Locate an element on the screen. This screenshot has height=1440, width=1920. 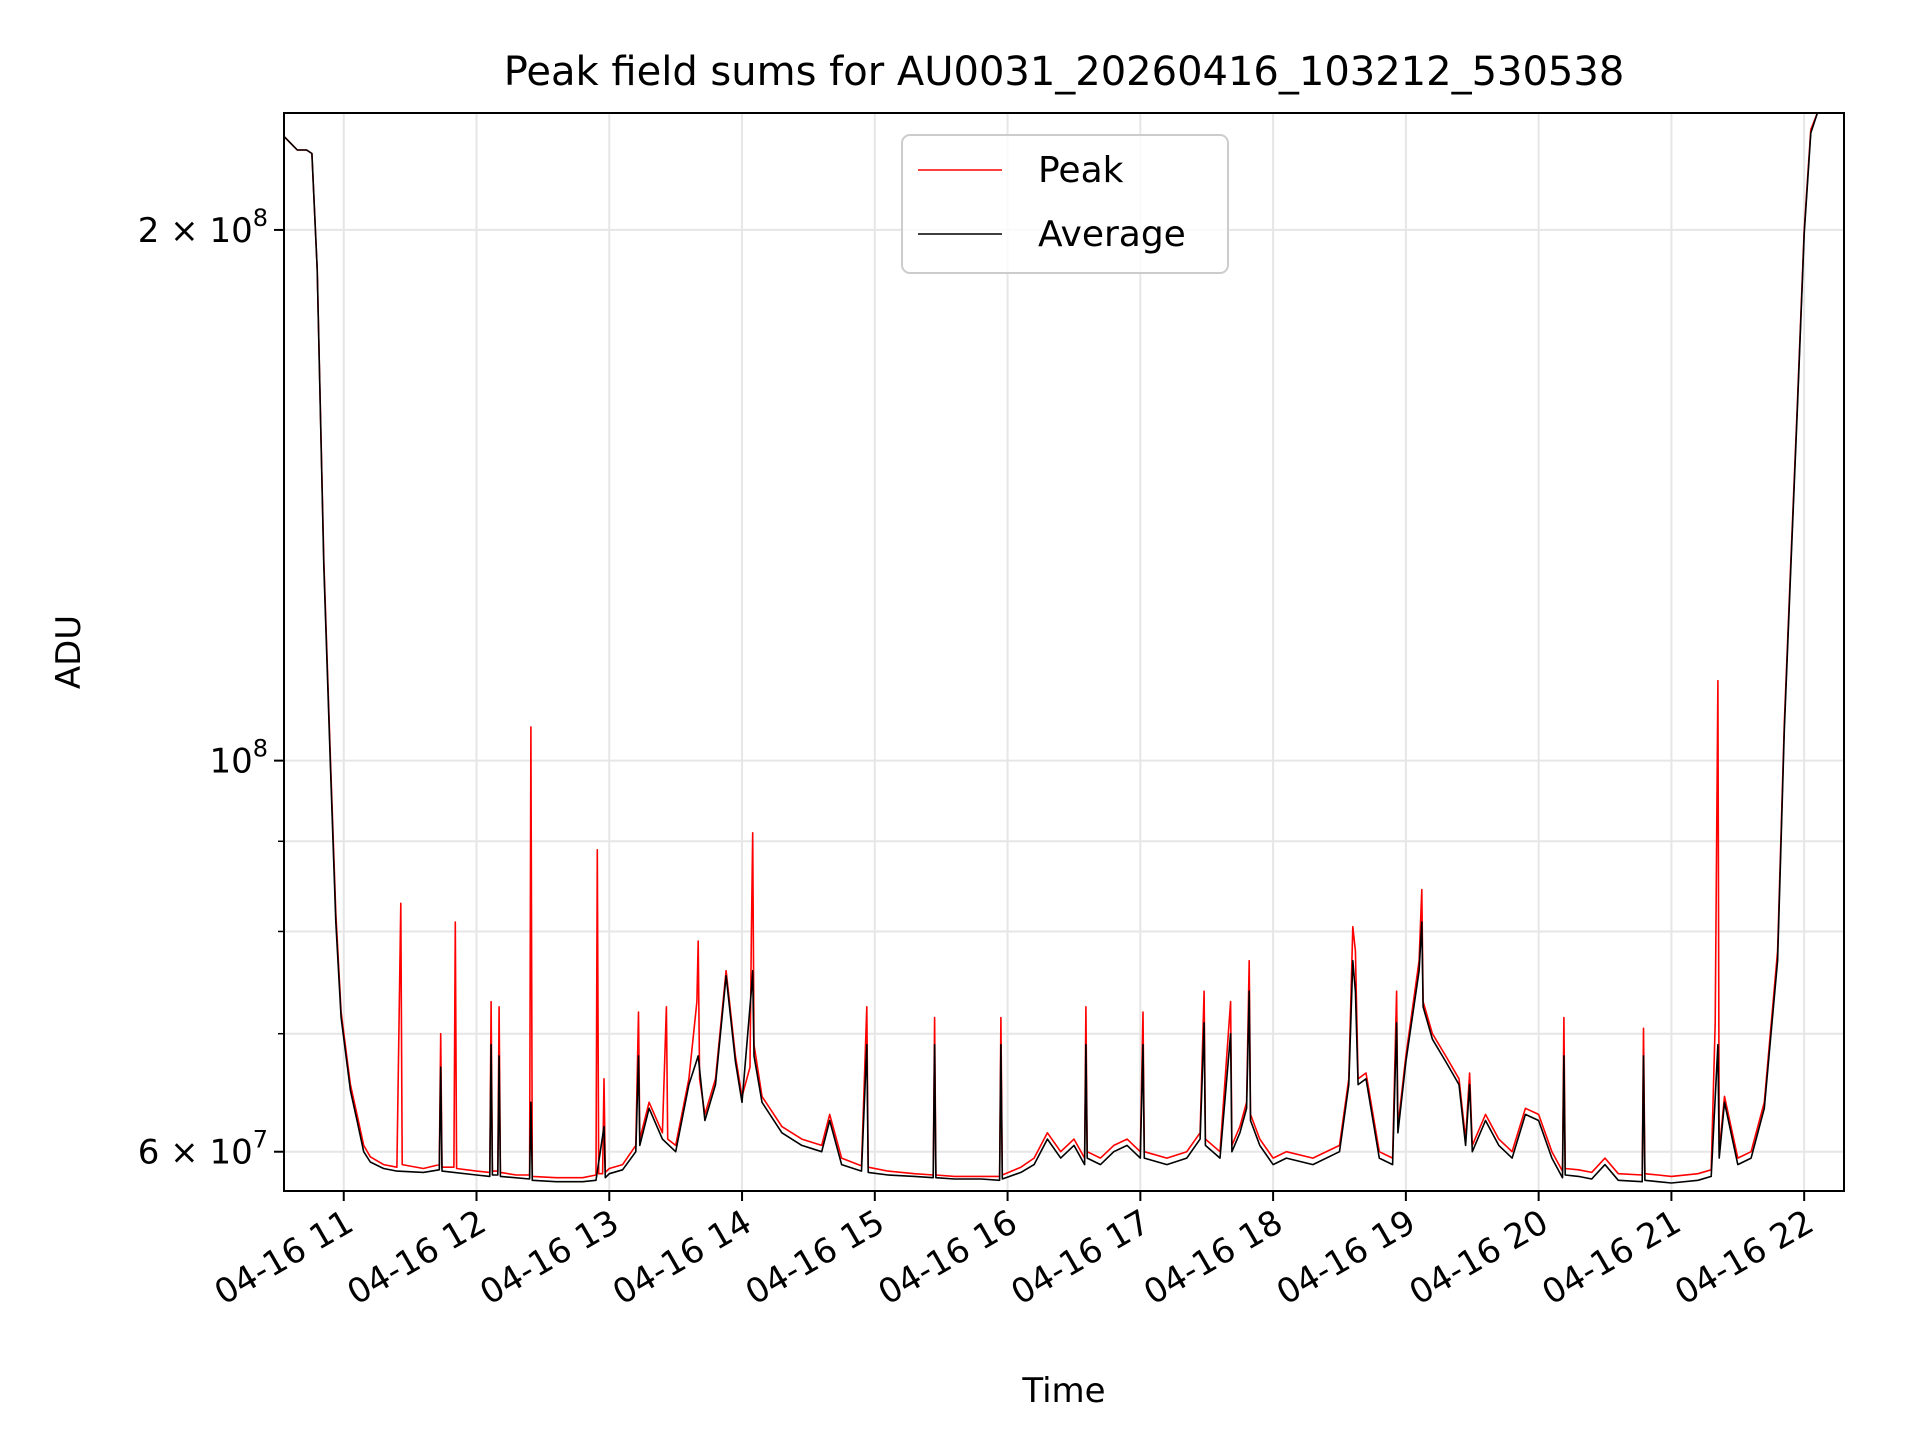
legend: Peak Average is located at coordinates (1065, 204).